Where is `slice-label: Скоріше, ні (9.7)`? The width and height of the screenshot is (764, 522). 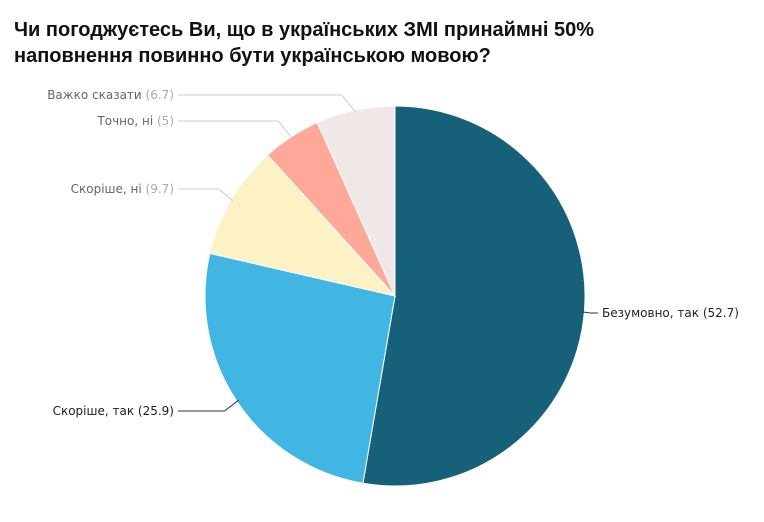
slice-label: Скоріше, ні (9.7) is located at coordinates (122, 189).